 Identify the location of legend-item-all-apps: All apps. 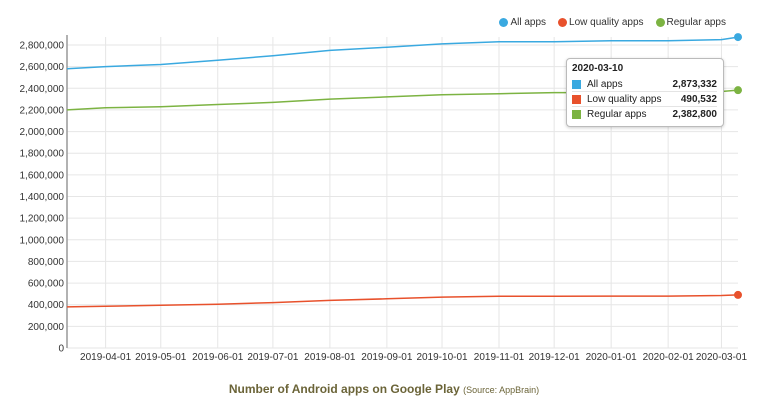
(522, 22).